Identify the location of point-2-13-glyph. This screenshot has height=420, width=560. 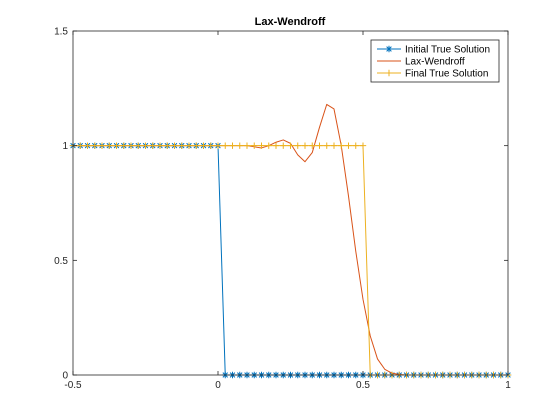
(167, 145).